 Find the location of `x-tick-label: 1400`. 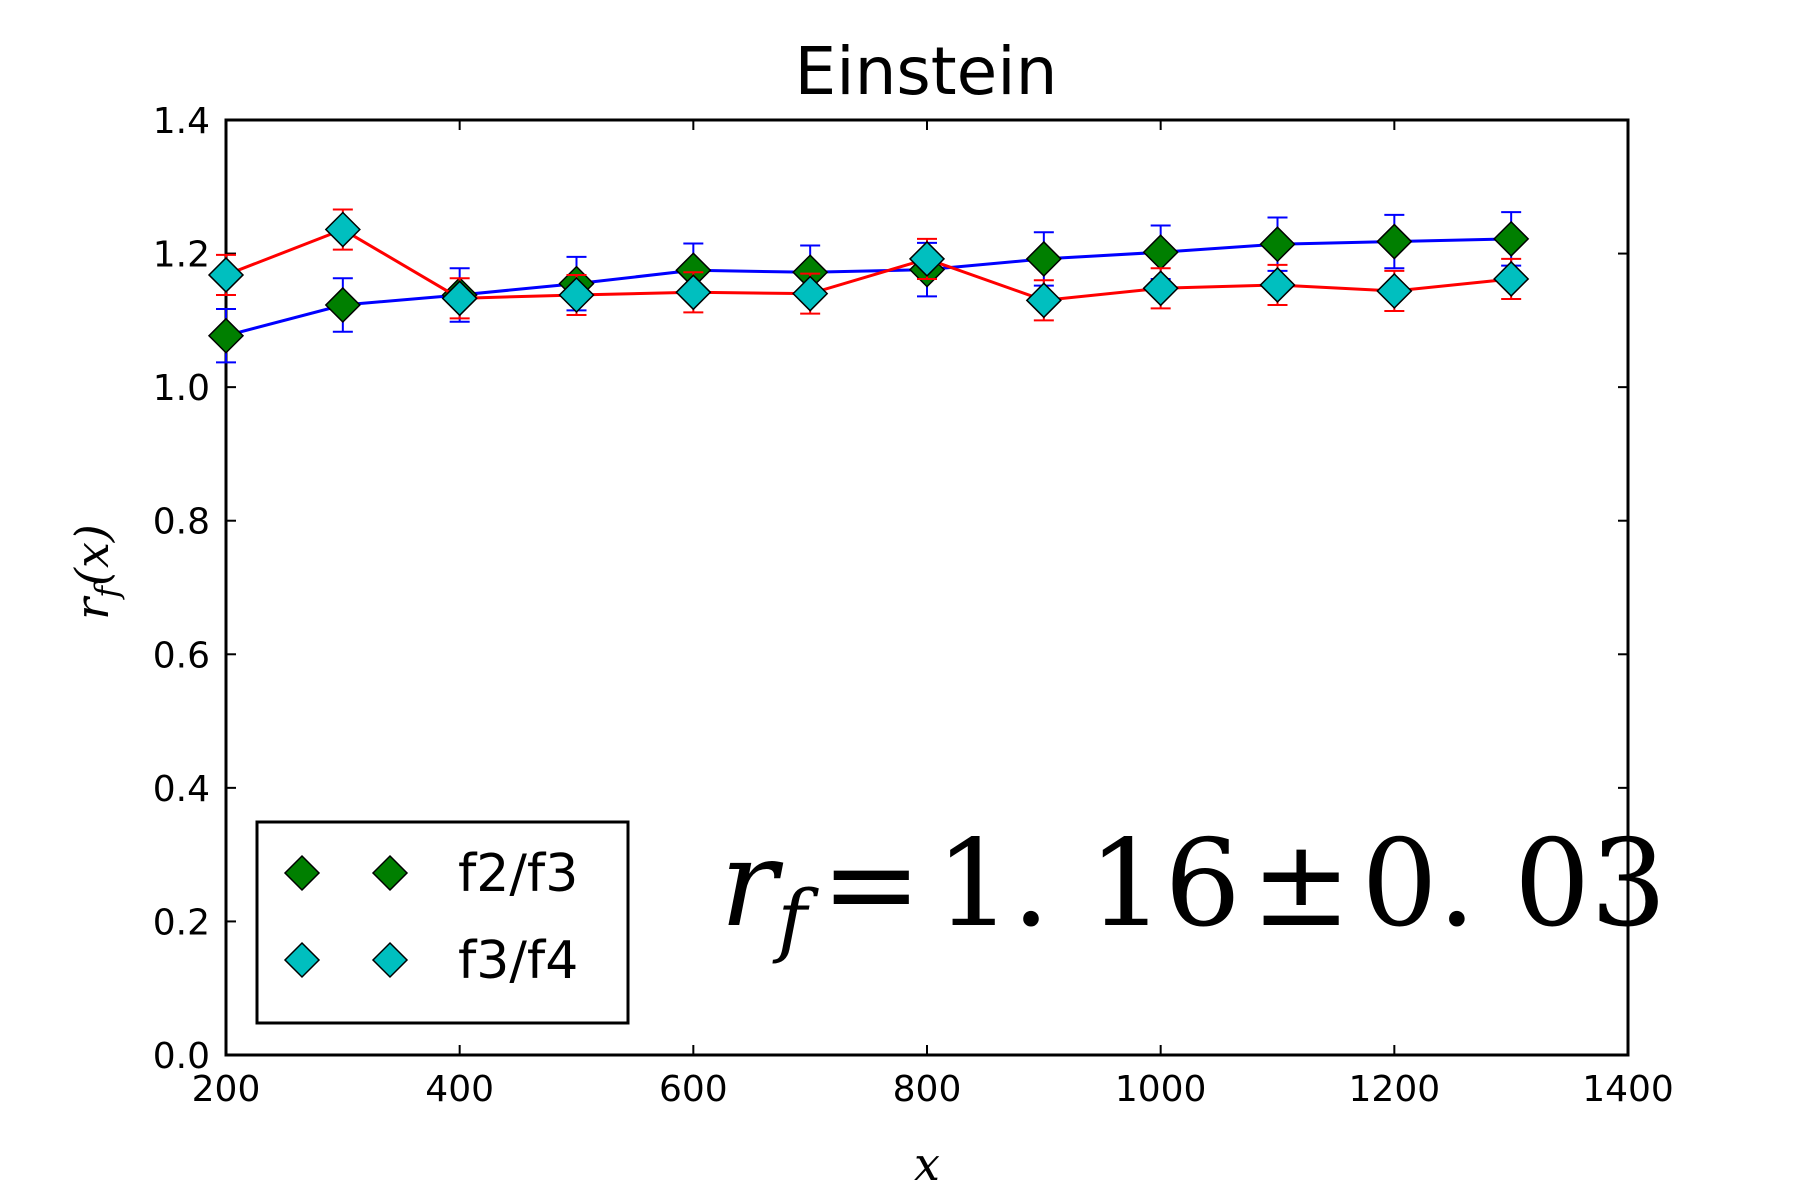

x-tick-label: 1400 is located at coordinates (1628, 1089).